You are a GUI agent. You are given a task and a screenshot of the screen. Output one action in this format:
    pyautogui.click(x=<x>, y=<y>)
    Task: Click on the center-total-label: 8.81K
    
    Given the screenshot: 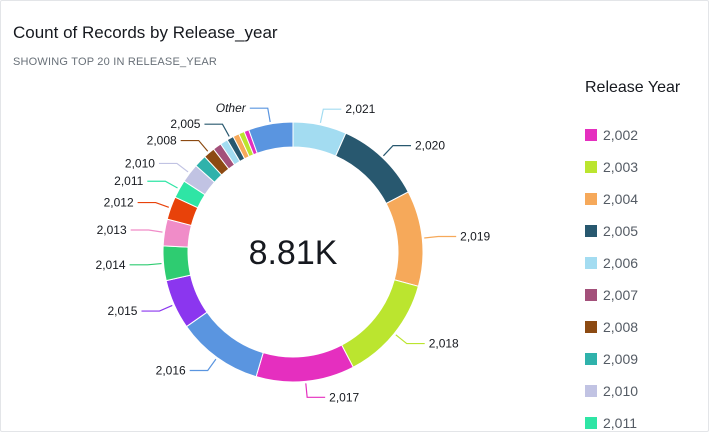 What is the action you would take?
    pyautogui.click(x=293, y=253)
    